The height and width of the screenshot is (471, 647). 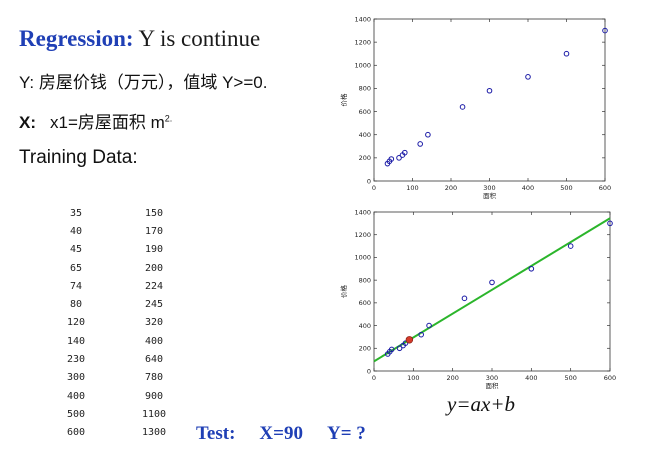 What do you see at coordinates (76, 378) in the screenshot?
I see `area-cell: 300` at bounding box center [76, 378].